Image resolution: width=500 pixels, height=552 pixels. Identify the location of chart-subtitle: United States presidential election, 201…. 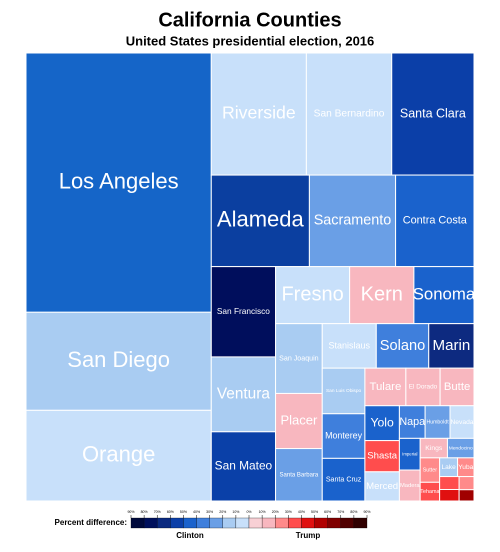
(250, 40).